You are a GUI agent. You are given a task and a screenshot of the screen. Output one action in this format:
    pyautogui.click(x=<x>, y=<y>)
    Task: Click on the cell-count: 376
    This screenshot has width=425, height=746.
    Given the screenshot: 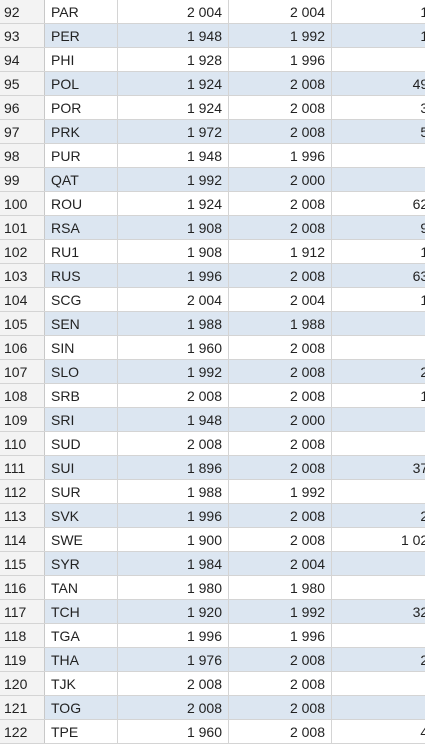 What is the action you would take?
    pyautogui.click(x=378, y=467)
    